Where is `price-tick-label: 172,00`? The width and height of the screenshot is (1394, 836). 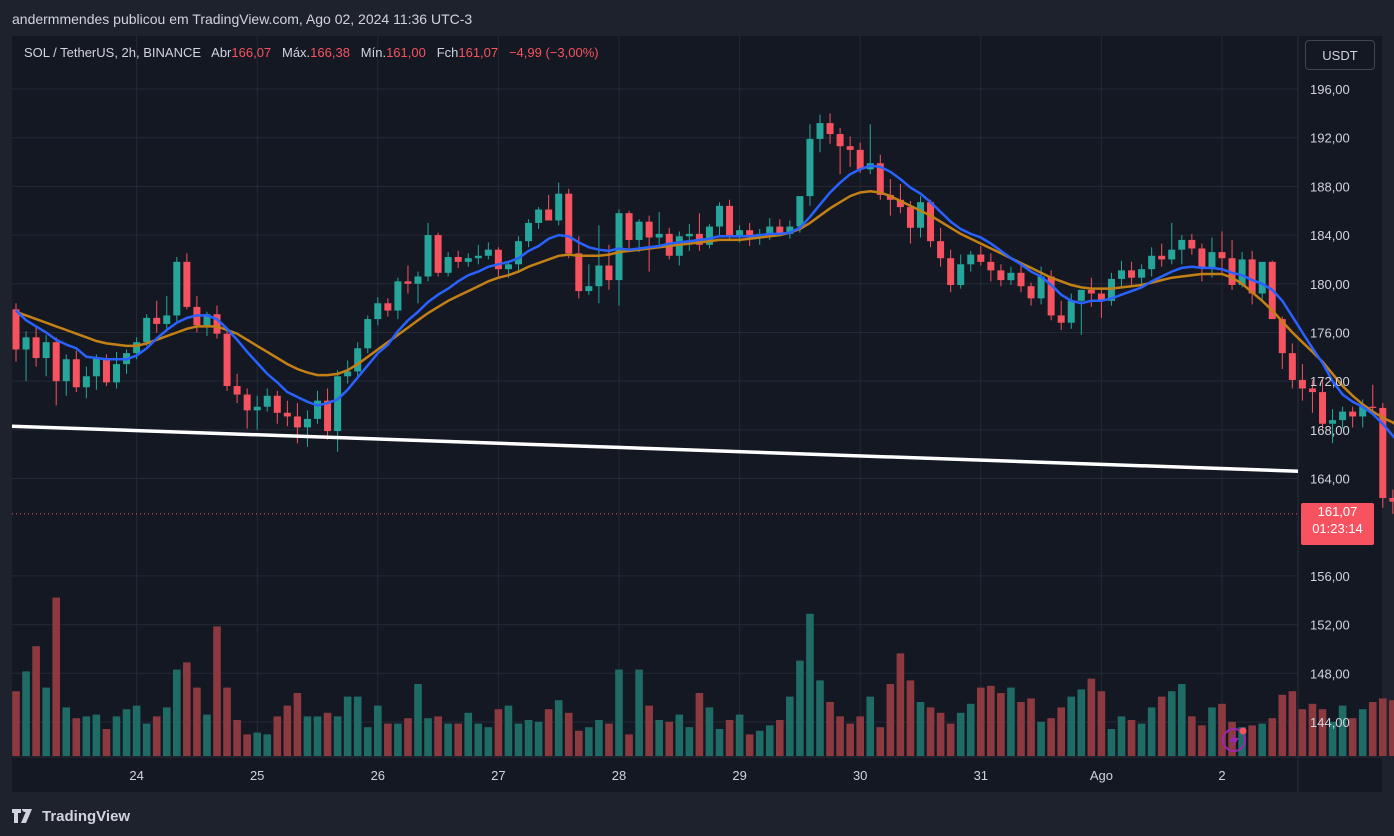 price-tick-label: 172,00 is located at coordinates (1330, 381).